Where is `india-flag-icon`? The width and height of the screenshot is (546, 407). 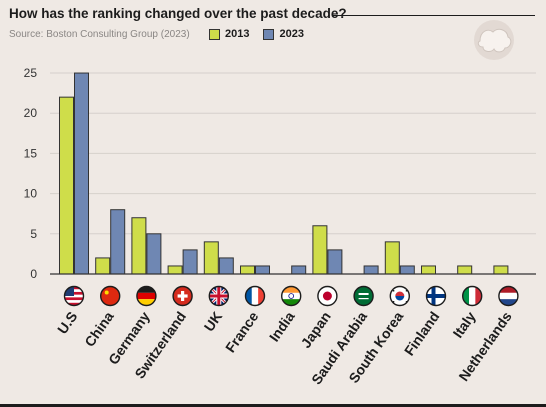 india-flag-icon is located at coordinates (291, 296).